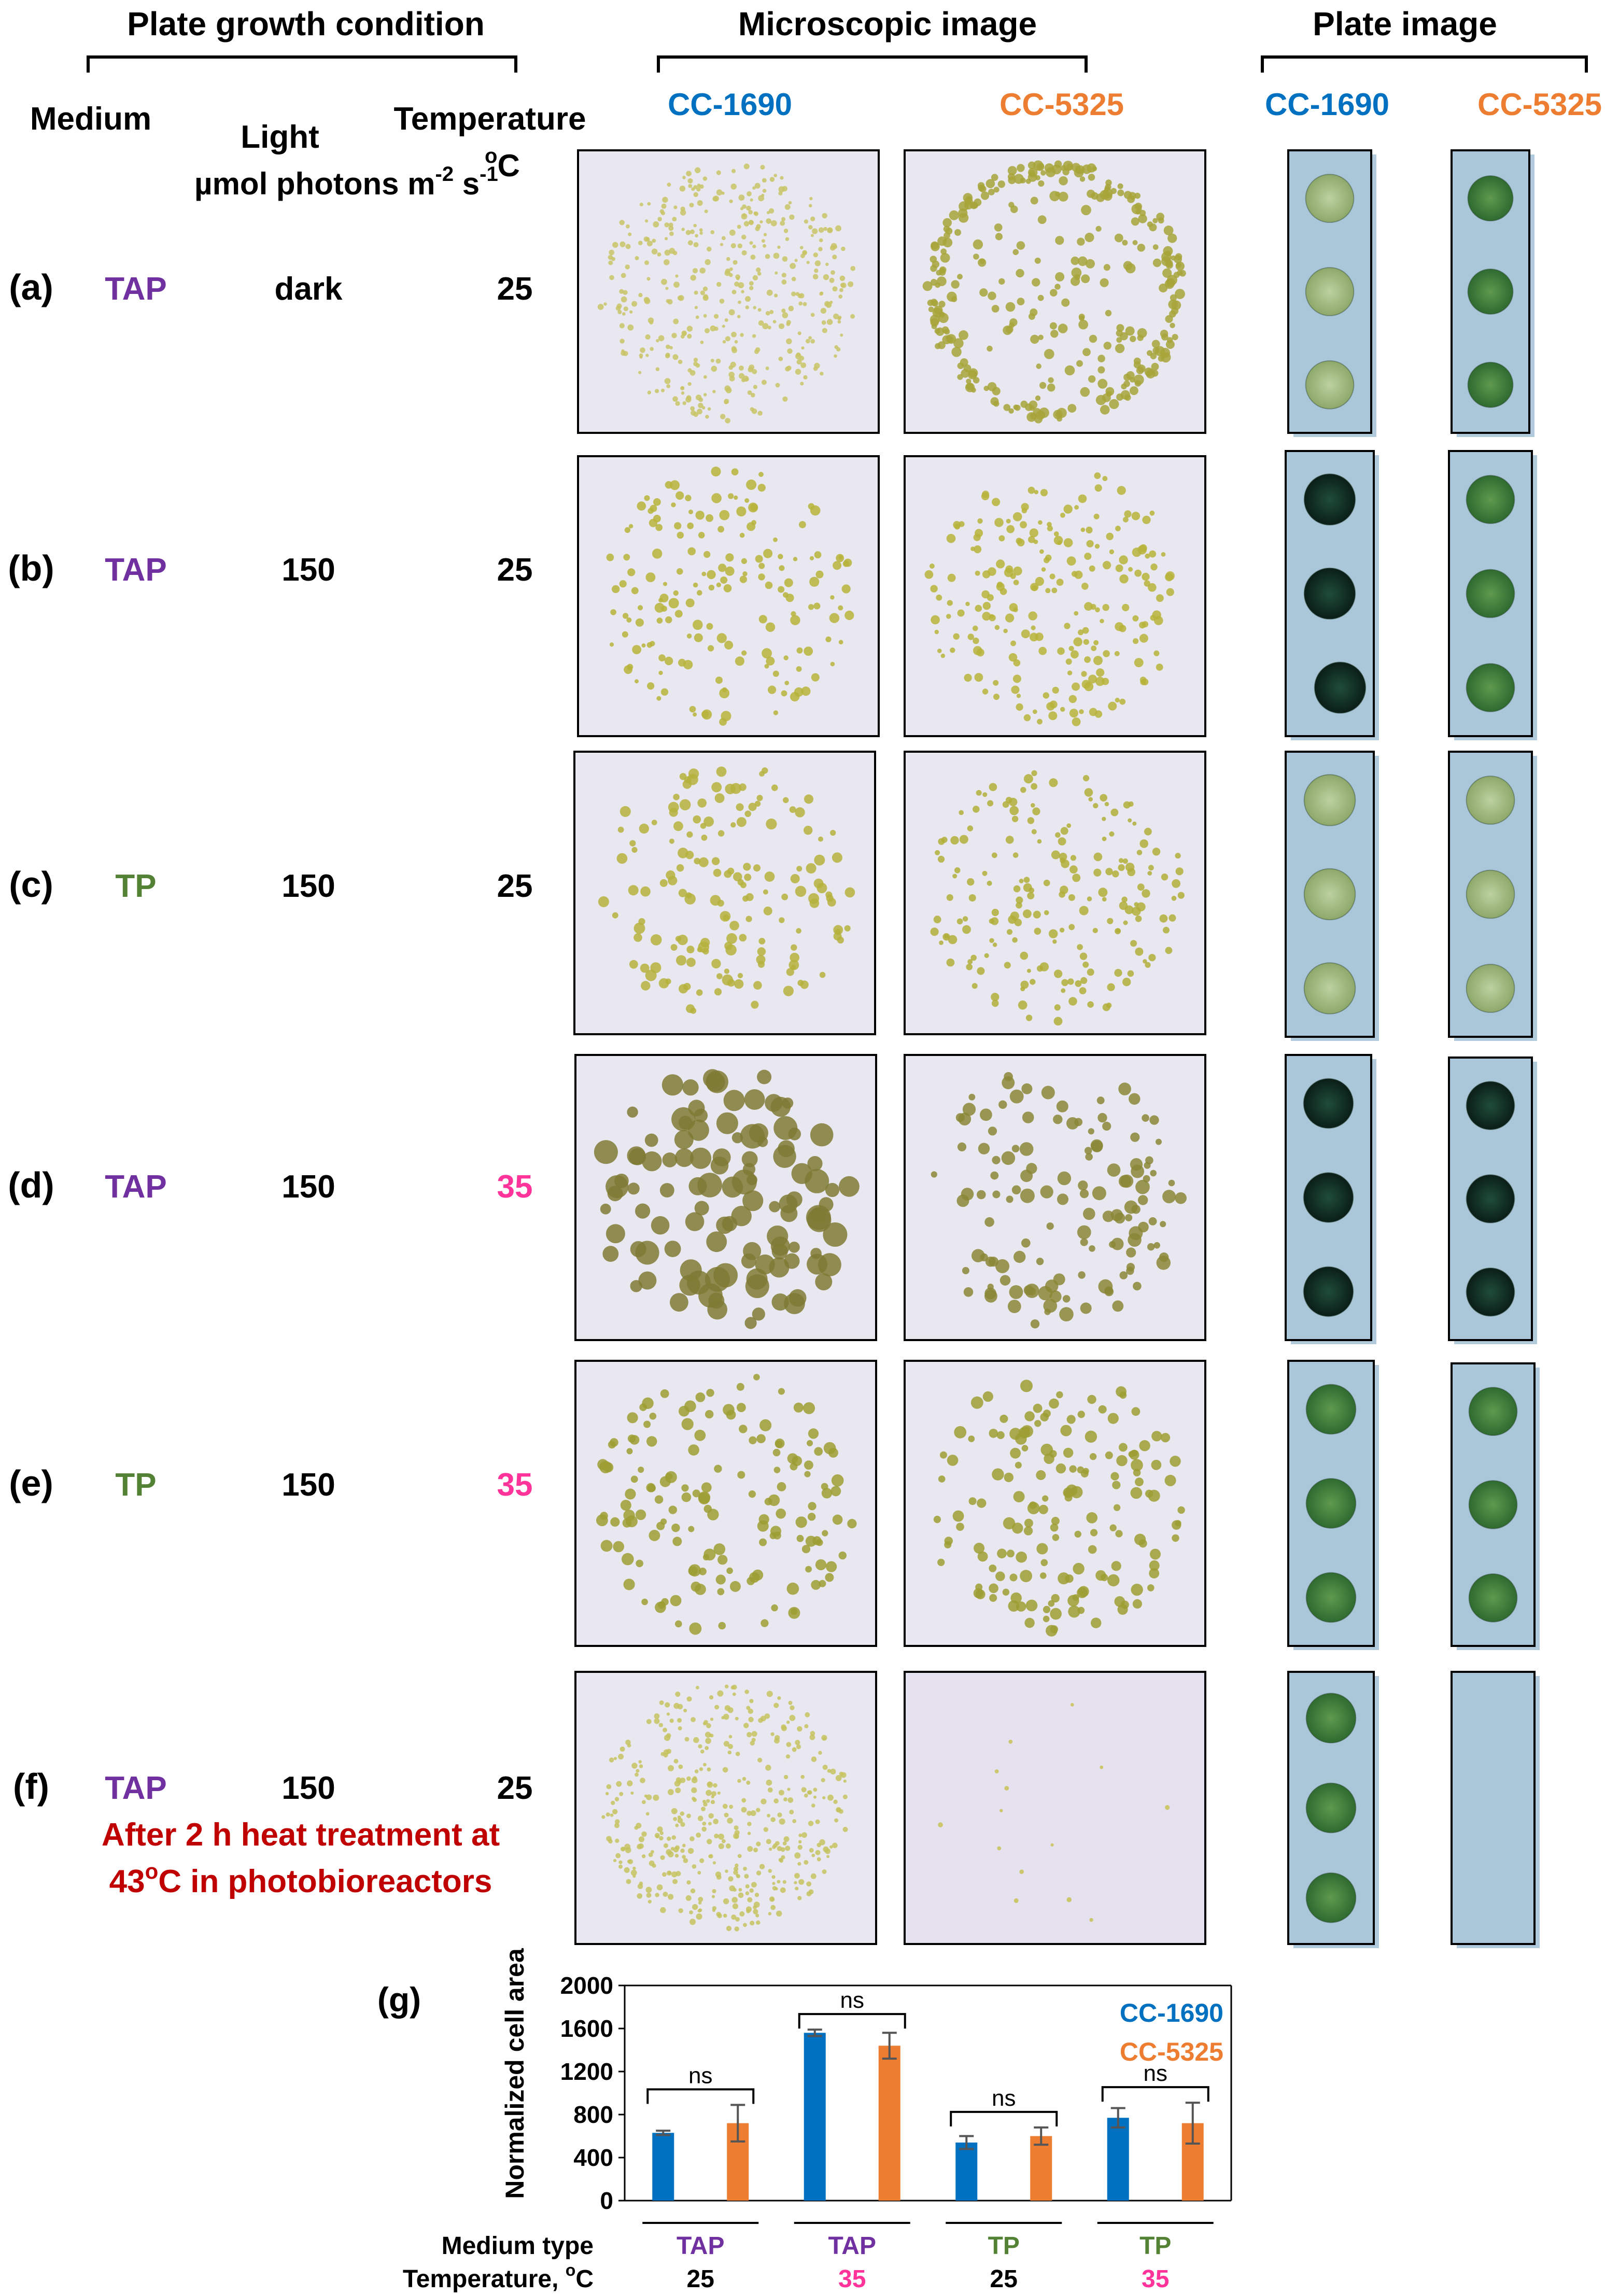 This screenshot has width=1605, height=2296. Describe the element at coordinates (1496, 1810) in the screenshot. I see `plate-image-f-cc5325` at that location.